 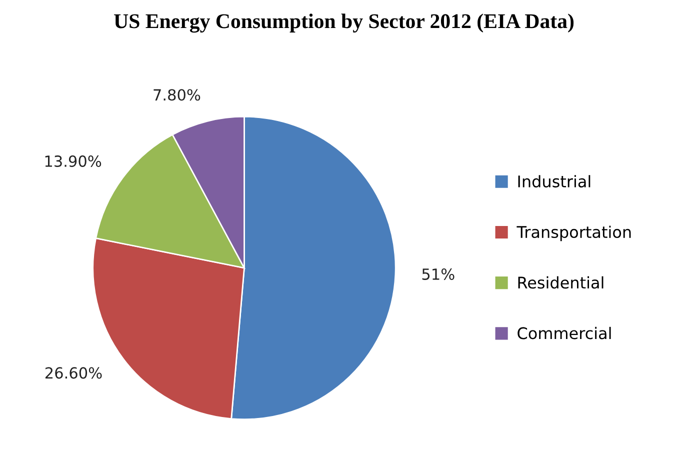 I want to click on legend-label: Transportation, so click(x=573, y=234).